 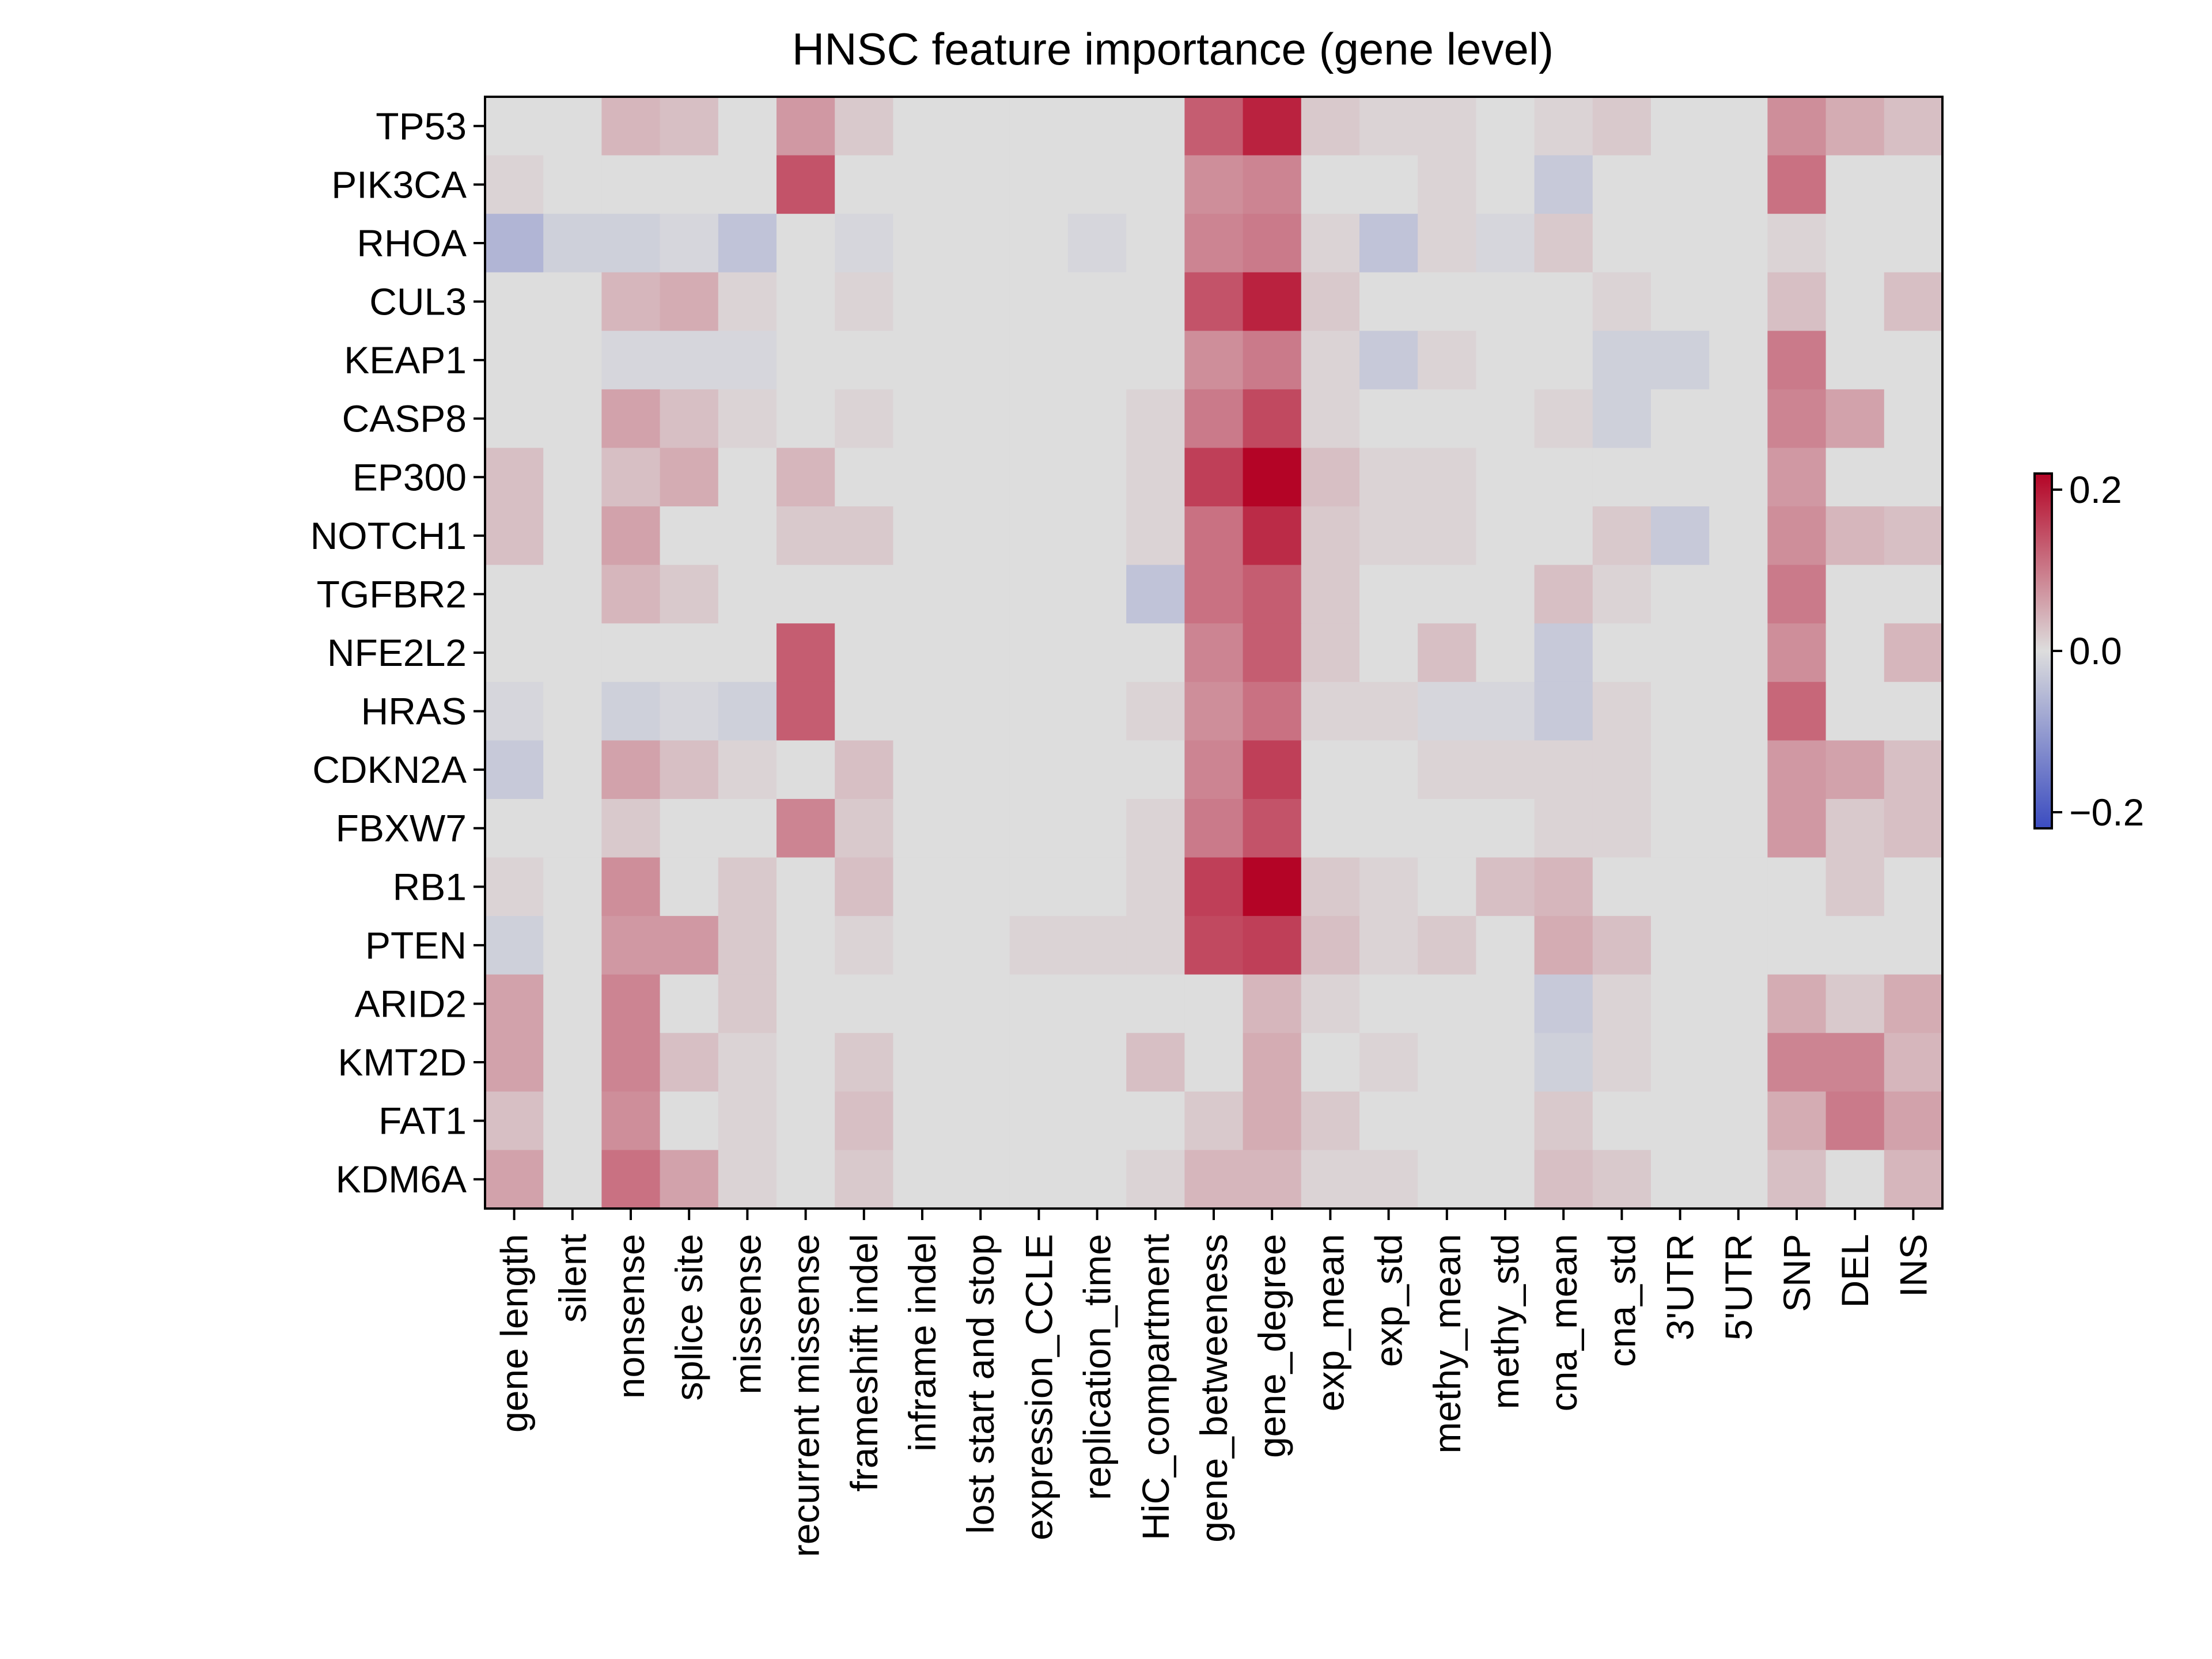 I want to click on y-tick-label-hras: HRAS, so click(x=414, y=711).